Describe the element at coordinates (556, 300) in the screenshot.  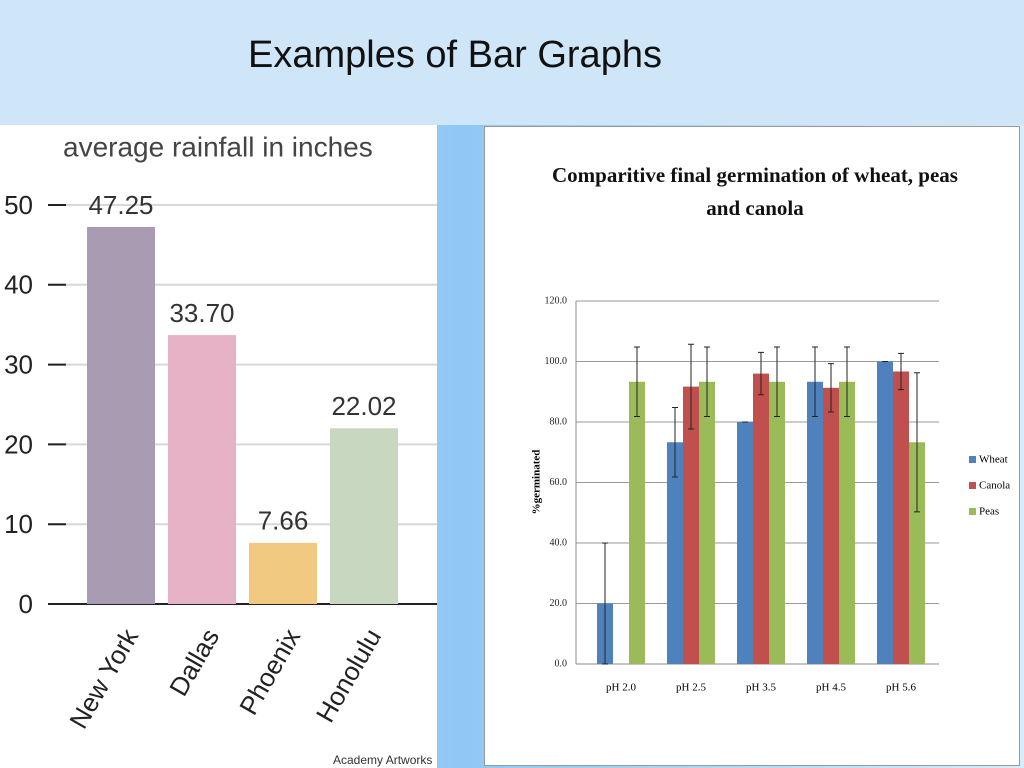
I see `y-tick-label: 120.0` at that location.